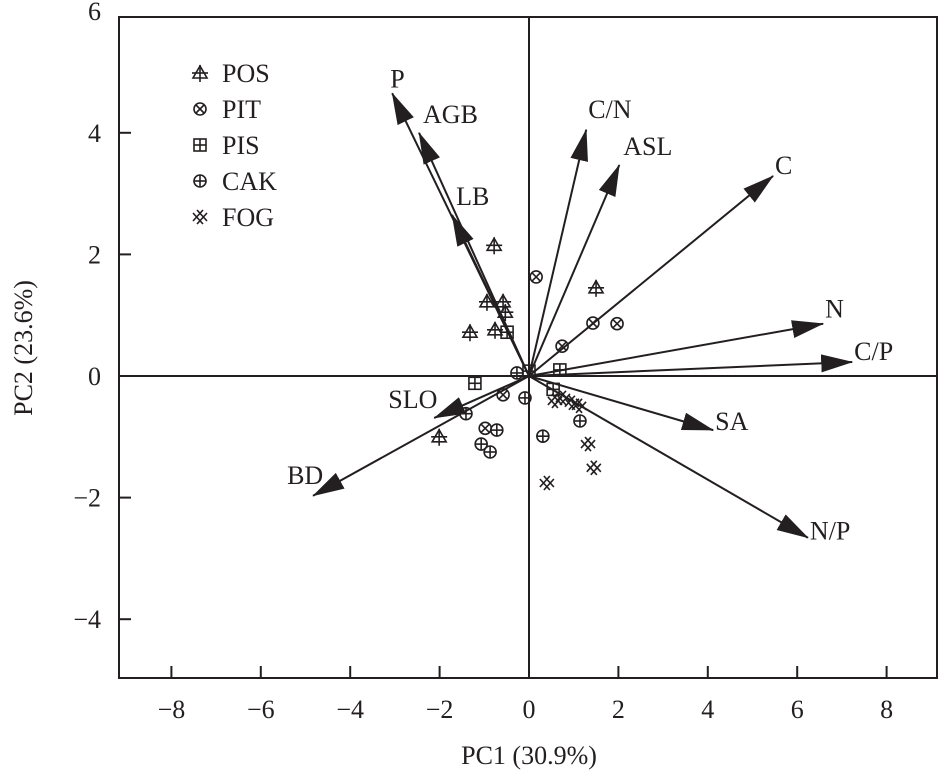 The width and height of the screenshot is (942, 777). I want to click on x-tick-label: 8, so click(886, 709).